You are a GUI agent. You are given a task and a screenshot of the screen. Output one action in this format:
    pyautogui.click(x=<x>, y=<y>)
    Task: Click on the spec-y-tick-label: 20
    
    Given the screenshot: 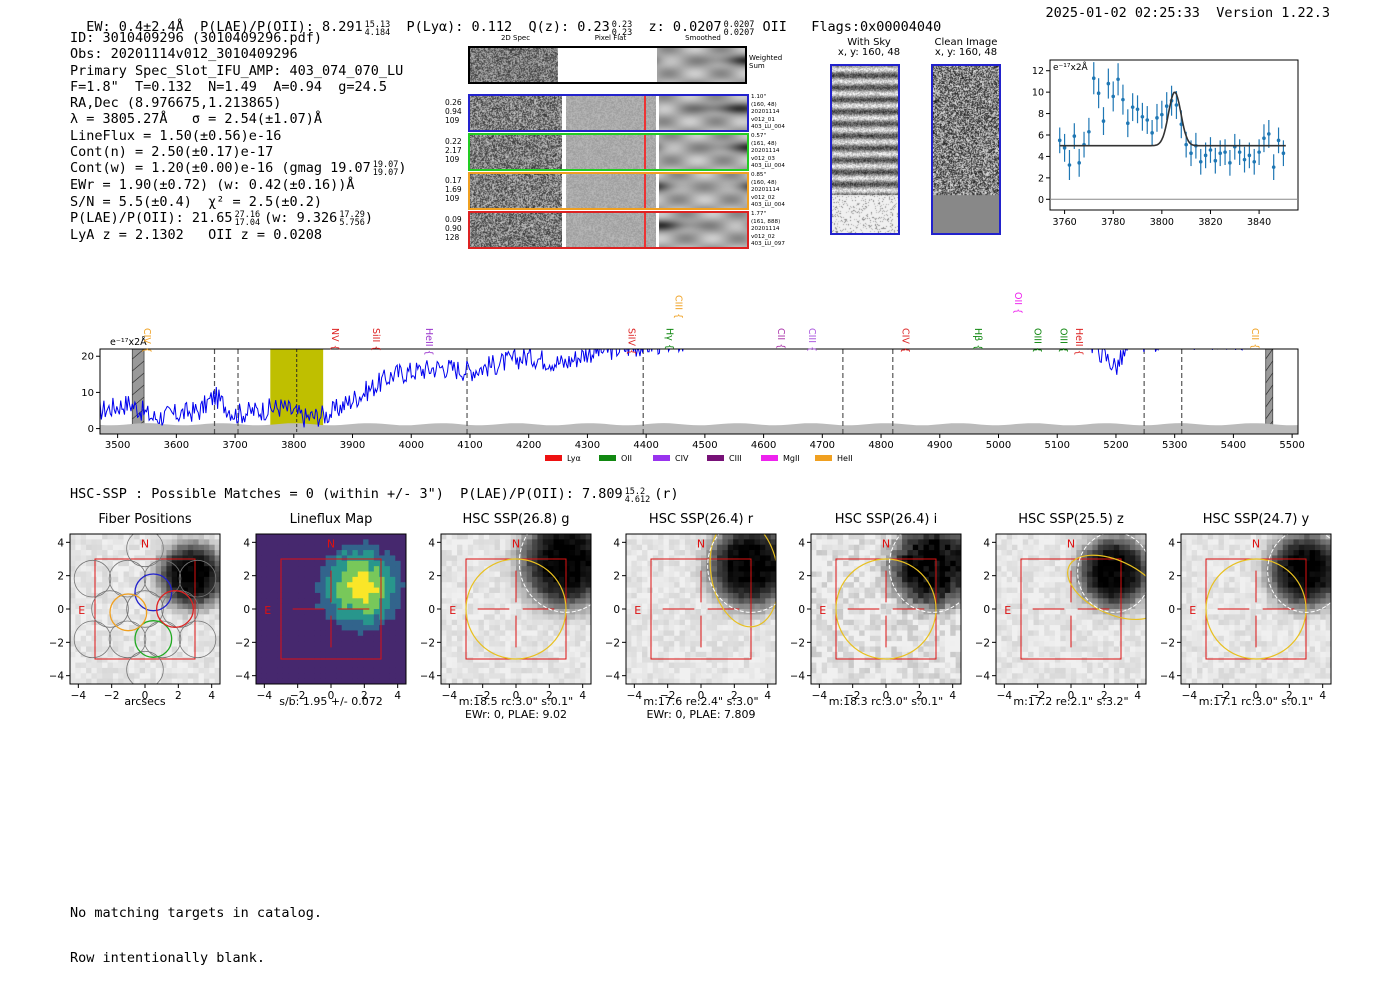 What is the action you would take?
    pyautogui.click(x=87, y=357)
    